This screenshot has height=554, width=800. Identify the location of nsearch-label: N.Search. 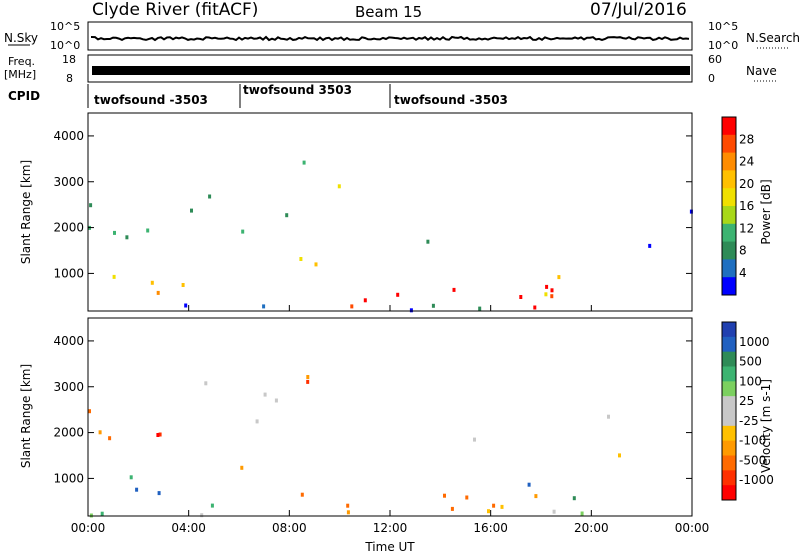
(773, 38).